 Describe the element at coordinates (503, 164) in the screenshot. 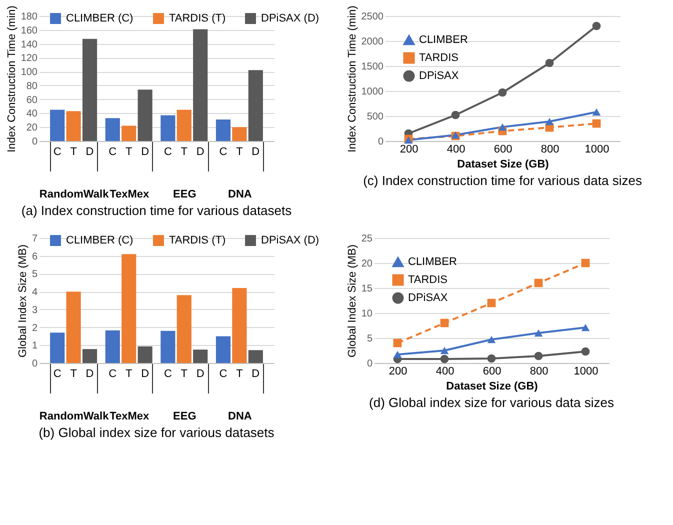

I see `x-axis-title: Dataset Size (GB)` at that location.